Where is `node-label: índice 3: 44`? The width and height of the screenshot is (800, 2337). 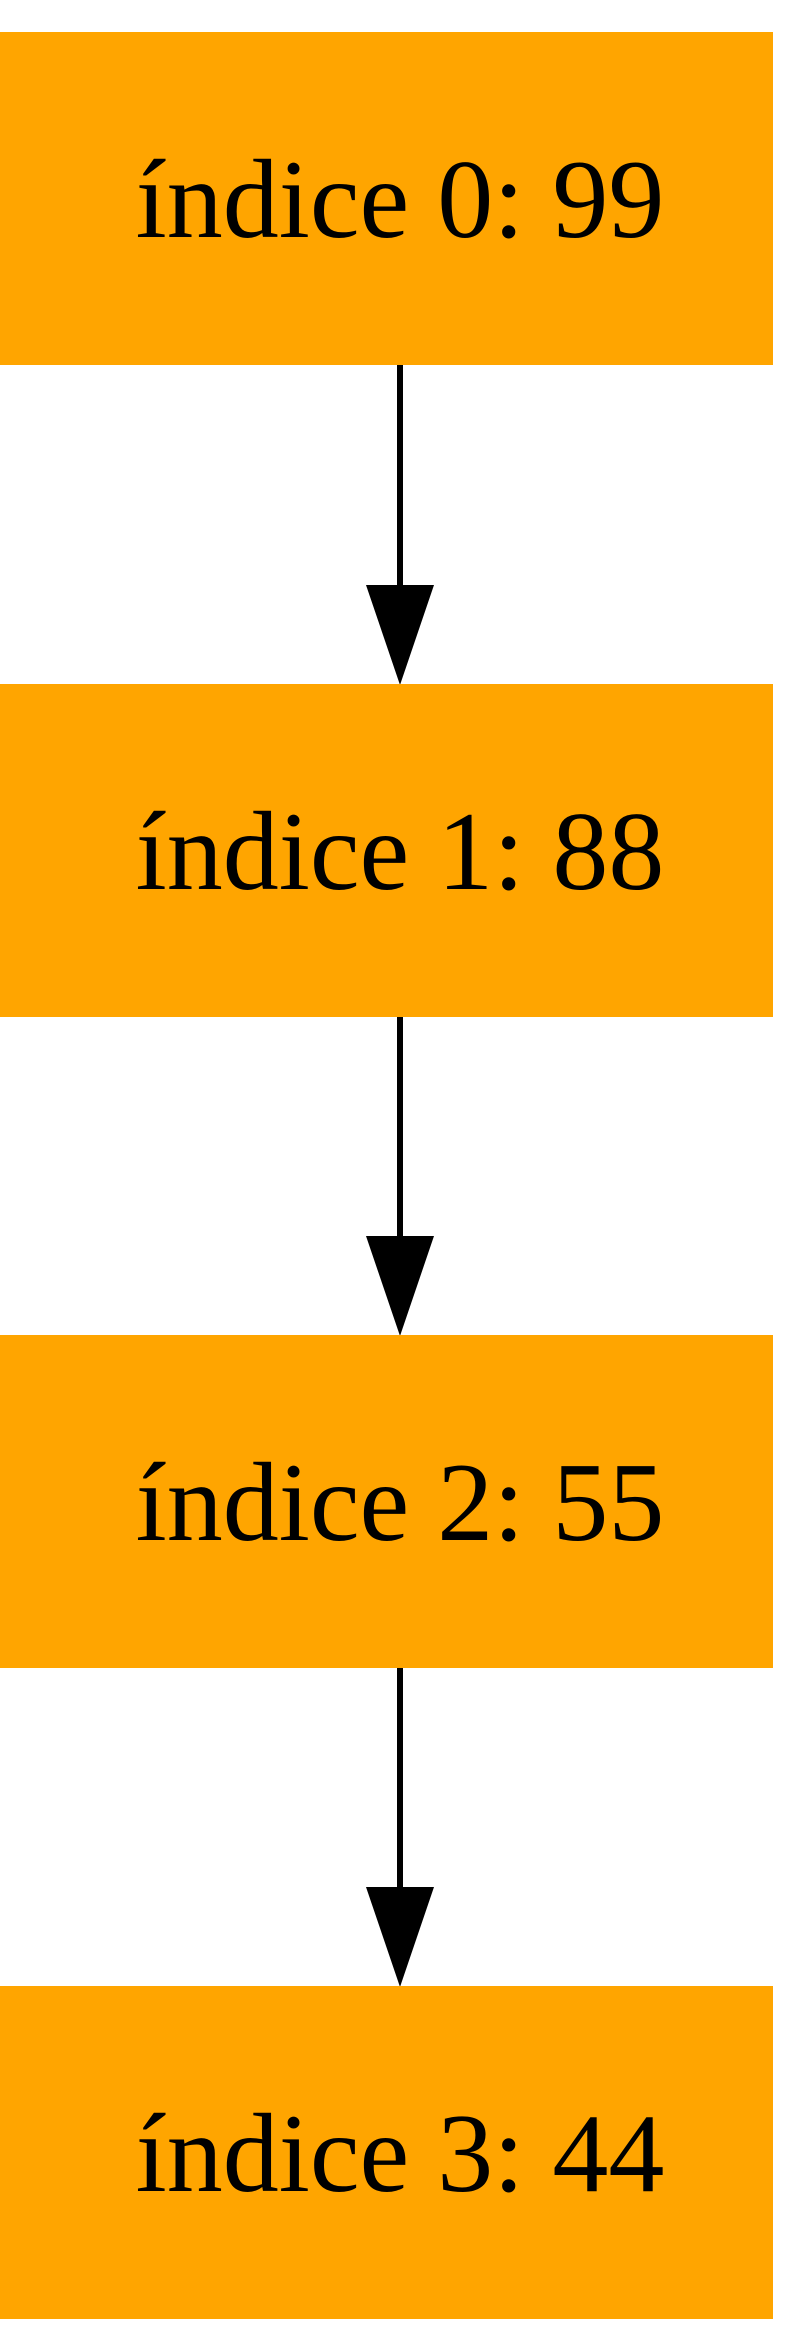 node-label: índice 3: 44 is located at coordinates (400, 2154).